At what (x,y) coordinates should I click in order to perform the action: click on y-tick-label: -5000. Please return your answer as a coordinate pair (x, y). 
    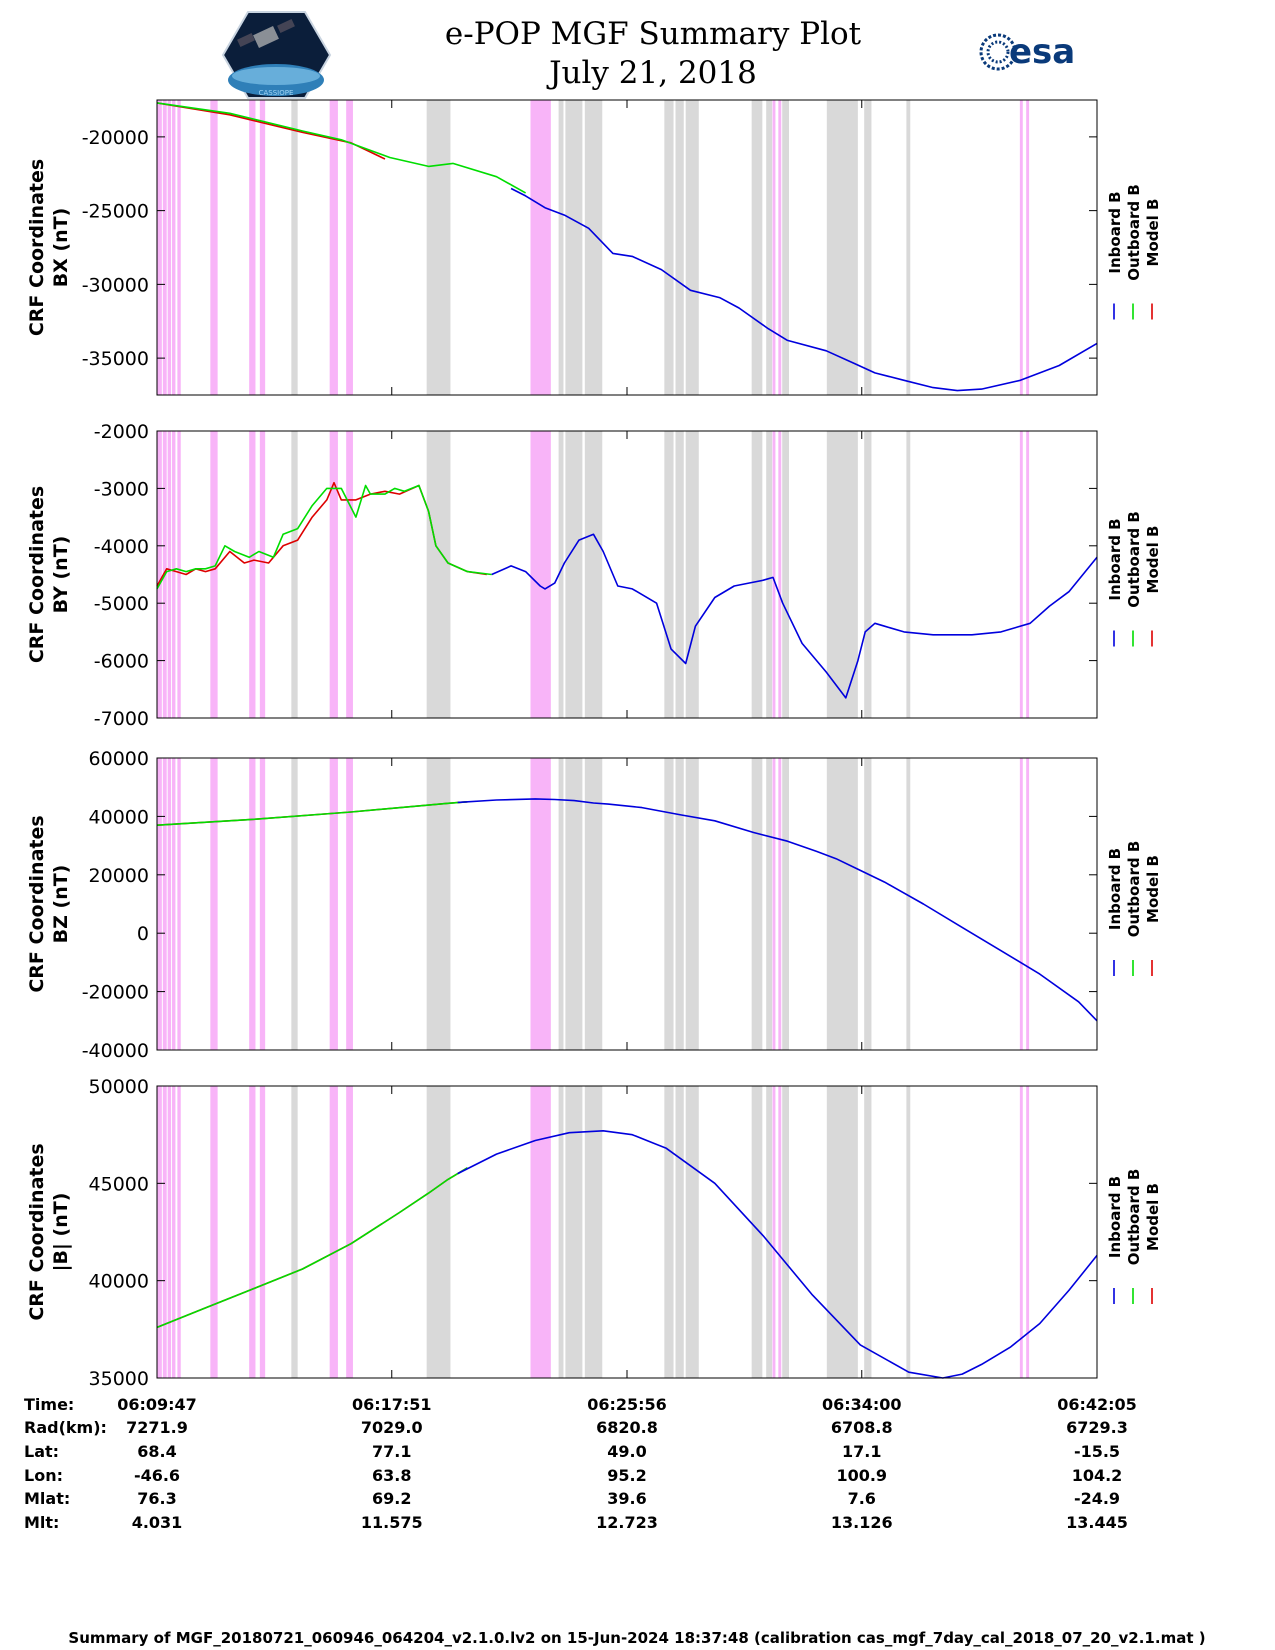
    Looking at the image, I should click on (121, 604).